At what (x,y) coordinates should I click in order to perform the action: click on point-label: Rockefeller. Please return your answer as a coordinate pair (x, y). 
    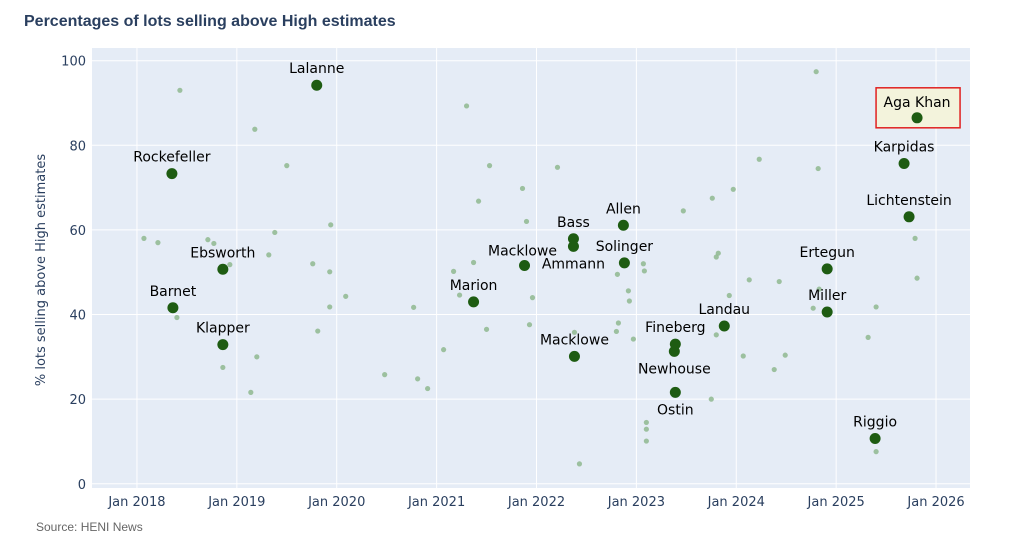
    Looking at the image, I should click on (172, 158).